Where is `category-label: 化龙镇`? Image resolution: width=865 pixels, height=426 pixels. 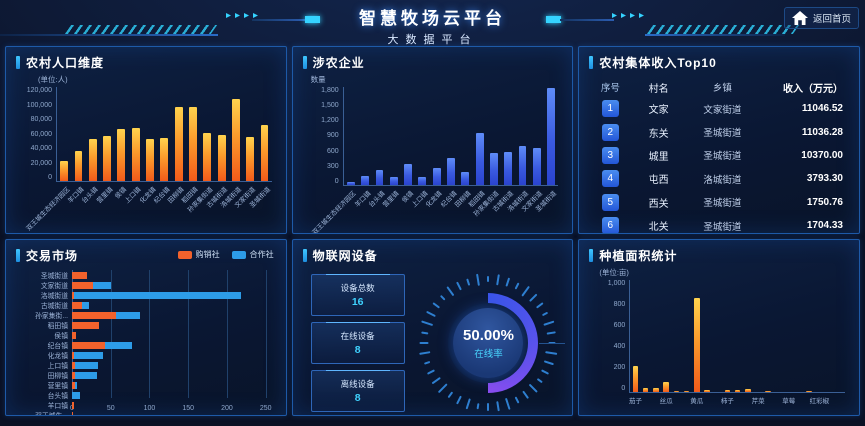
category-label: 化龙镇 is located at coordinates (57, 356).